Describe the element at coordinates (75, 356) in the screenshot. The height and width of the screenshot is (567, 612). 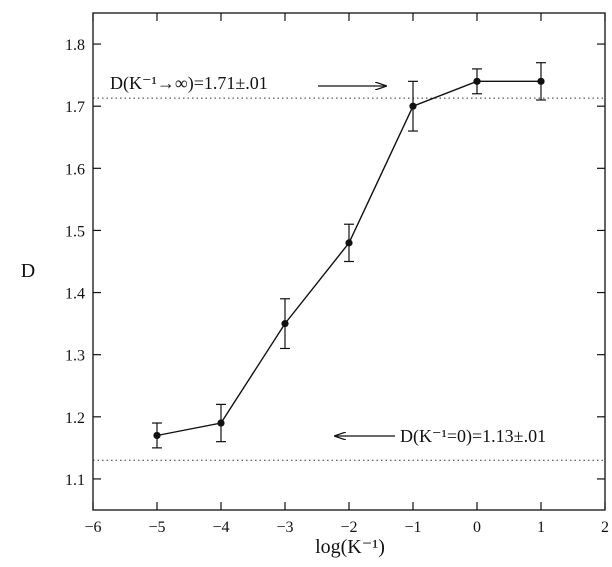
I see `y-tick-label: 1.3` at that location.